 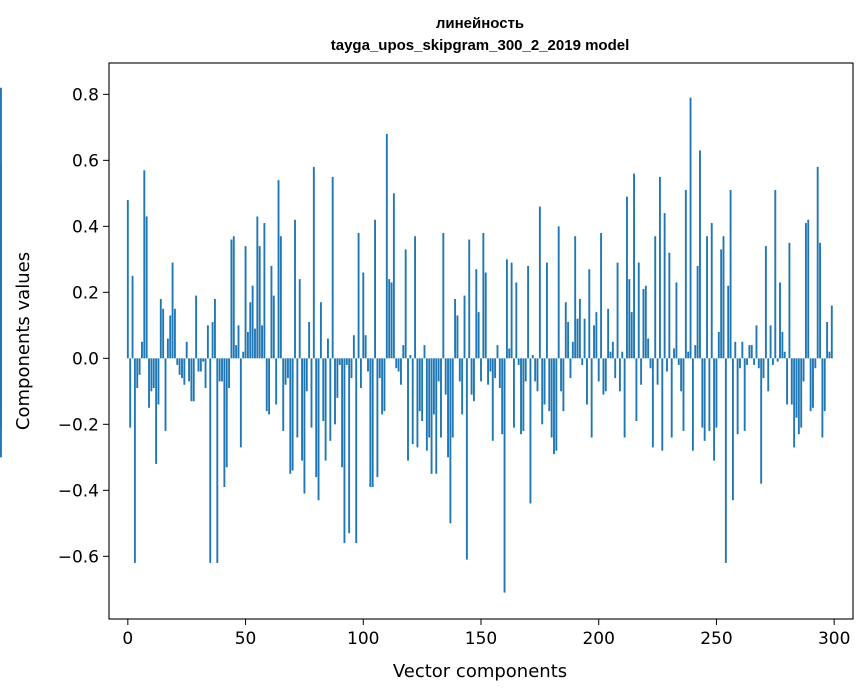 What do you see at coordinates (834, 639) in the screenshot?
I see `x-tick-label: 300` at bounding box center [834, 639].